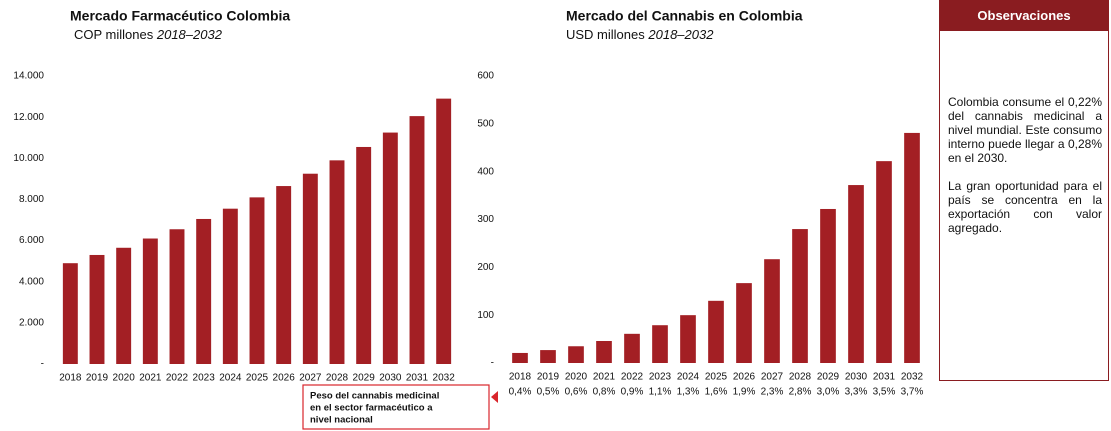  I want to click on x-tick-label: 2030, so click(390, 378).